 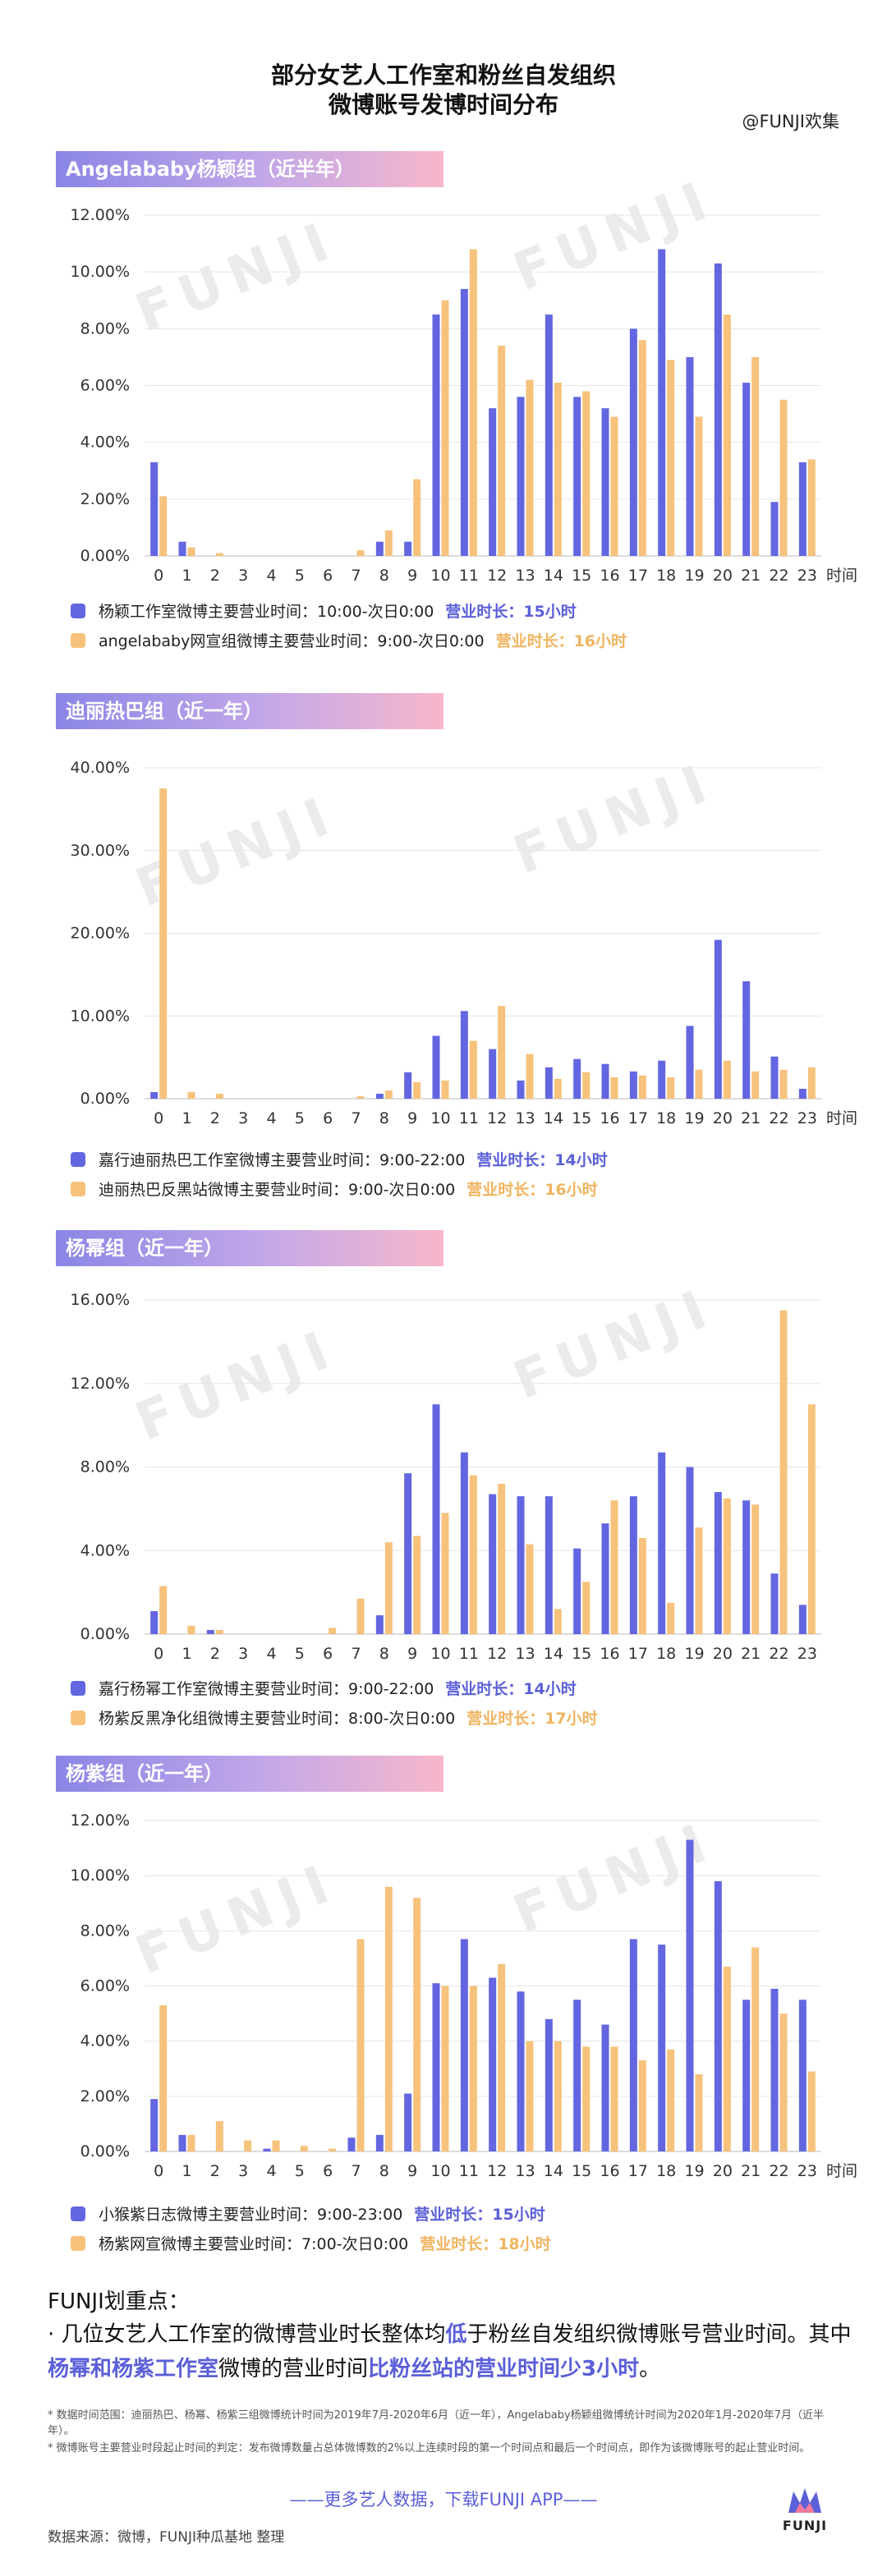 What do you see at coordinates (308, 2214) in the screenshot?
I see `legend-item-studio: 小猴紫日志微博主要营业时间：9:00-23:00 营业时长：15小时` at bounding box center [308, 2214].